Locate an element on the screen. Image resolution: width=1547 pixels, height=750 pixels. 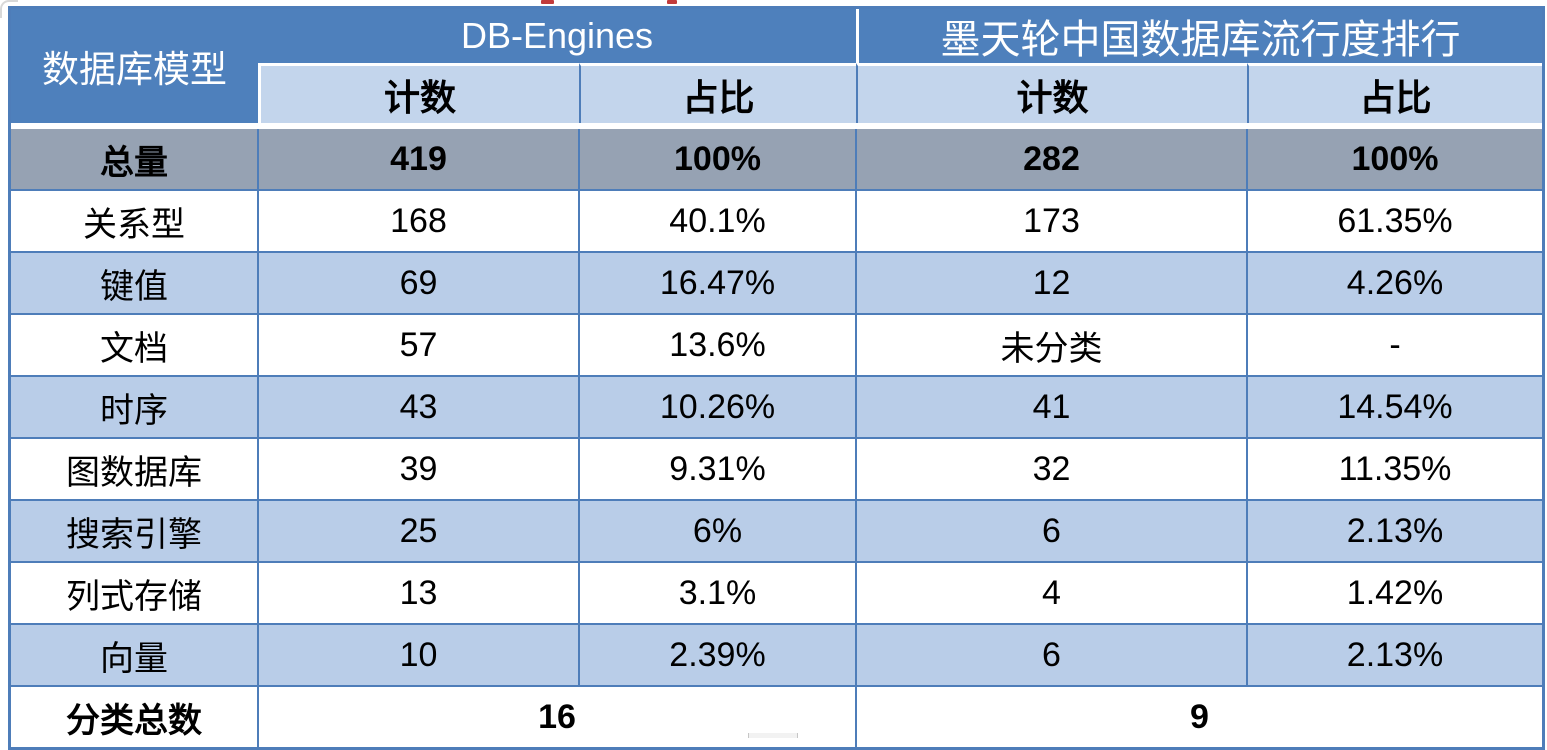
percent-cell: 6% is located at coordinates (717, 531).